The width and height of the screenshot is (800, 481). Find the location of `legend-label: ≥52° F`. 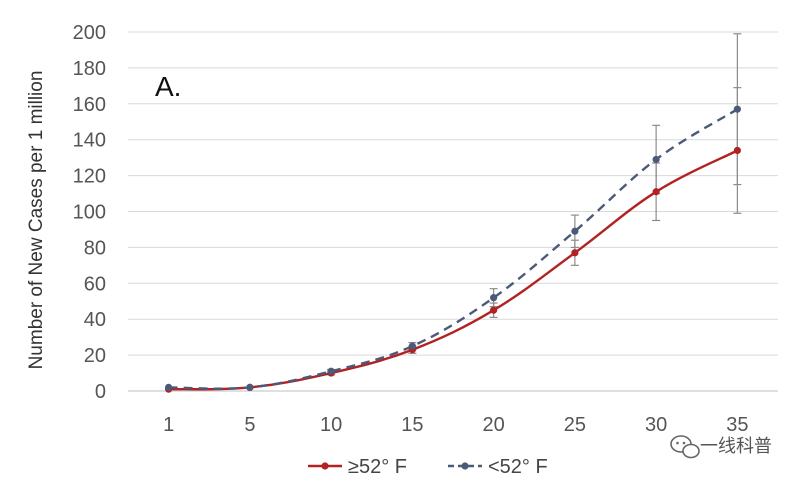

legend-label: ≥52° F is located at coordinates (377, 467).